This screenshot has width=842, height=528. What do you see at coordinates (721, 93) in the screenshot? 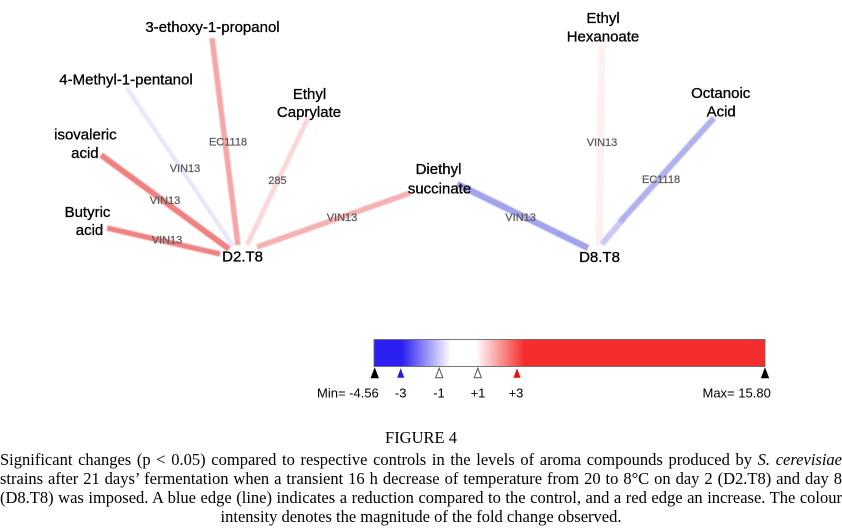
I see `svg-text: Octanoic` at bounding box center [721, 93].